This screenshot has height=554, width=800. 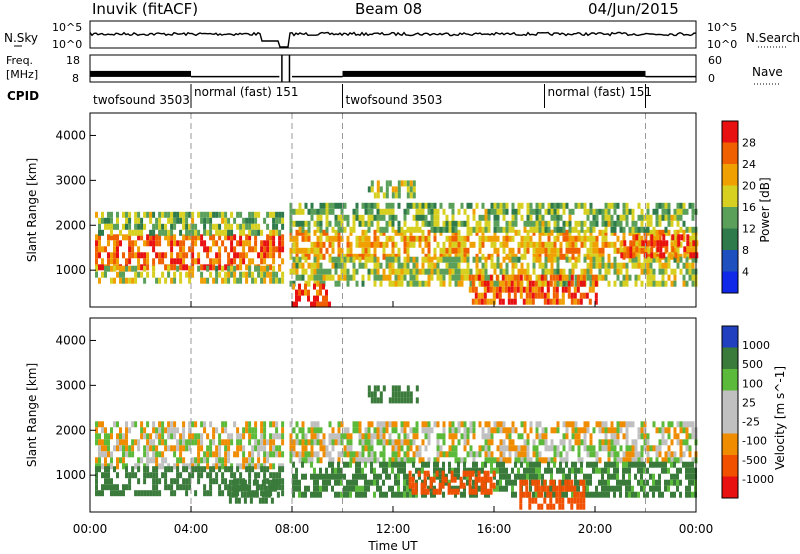 I want to click on y-tick-label: 2000, so click(x=70, y=225).